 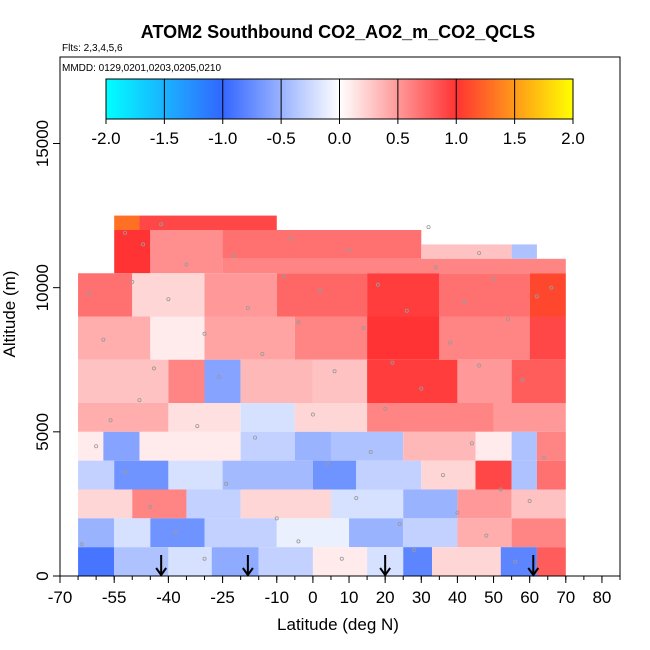 I want to click on x-tick-label: -55, so click(x=114, y=597).